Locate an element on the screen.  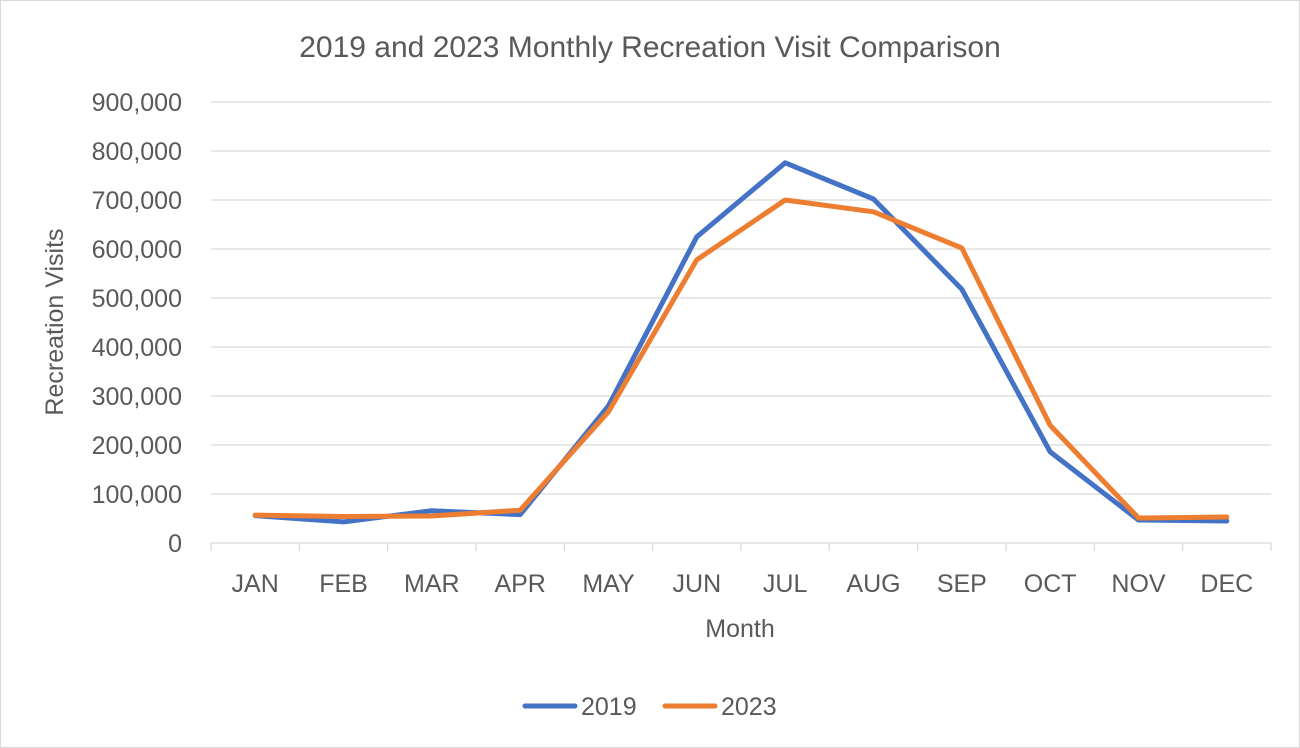
x-tick-label: DEC is located at coordinates (1226, 584).